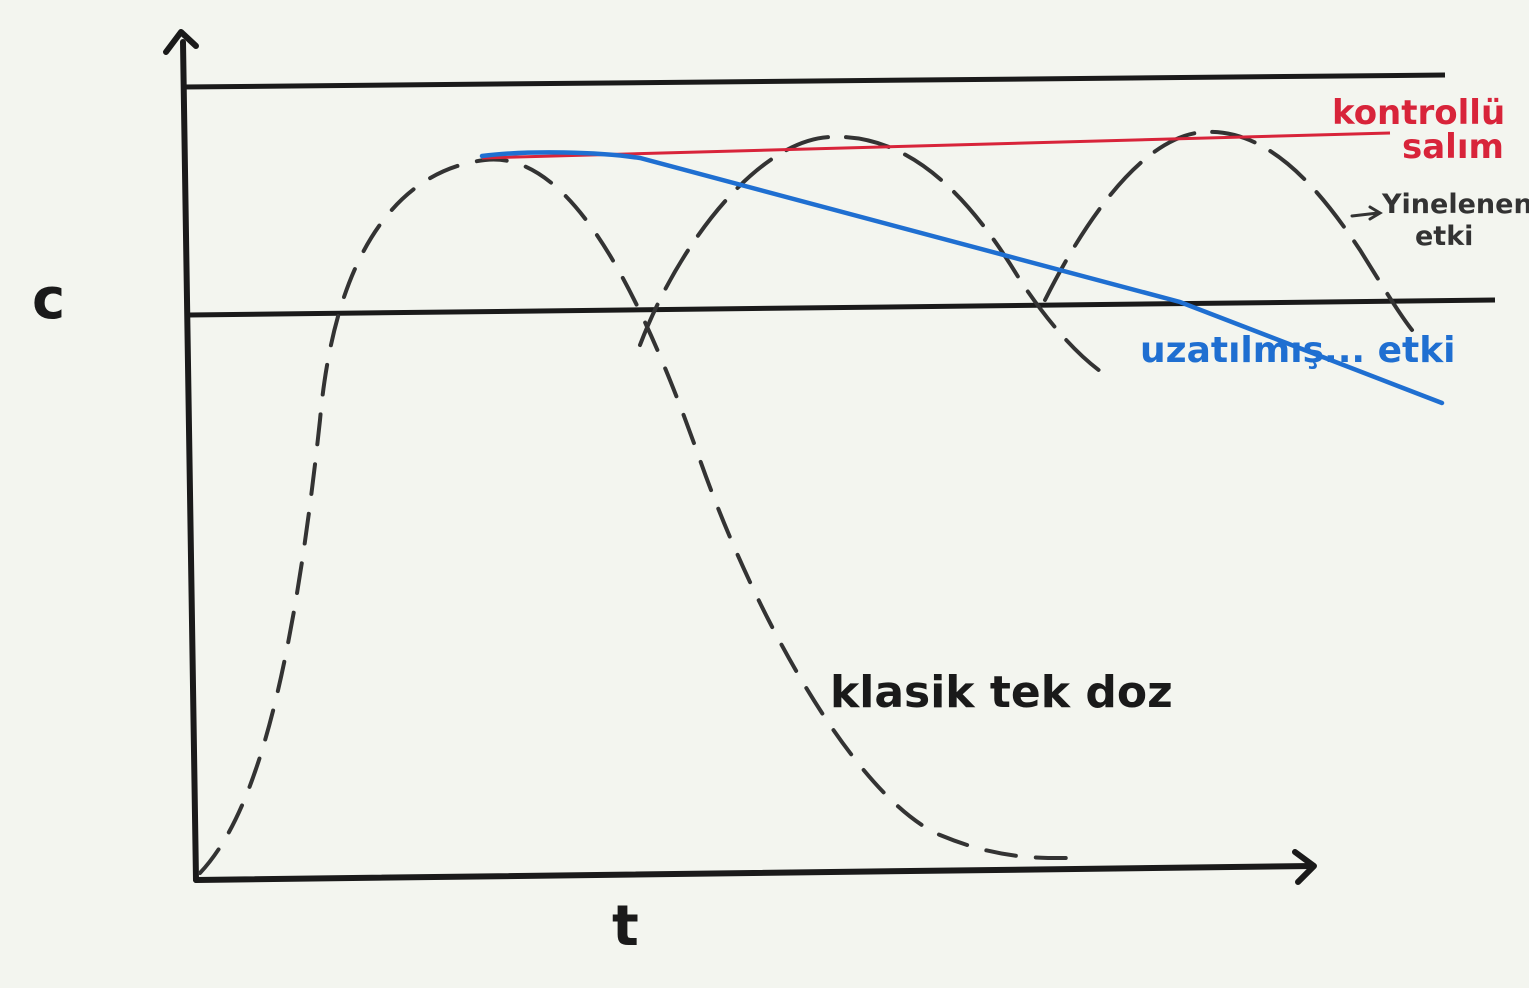 This screenshot has height=988, width=1529. Describe the element at coordinates (1366, 213) in the screenshot. I see `pointer-arrow-icon` at that location.